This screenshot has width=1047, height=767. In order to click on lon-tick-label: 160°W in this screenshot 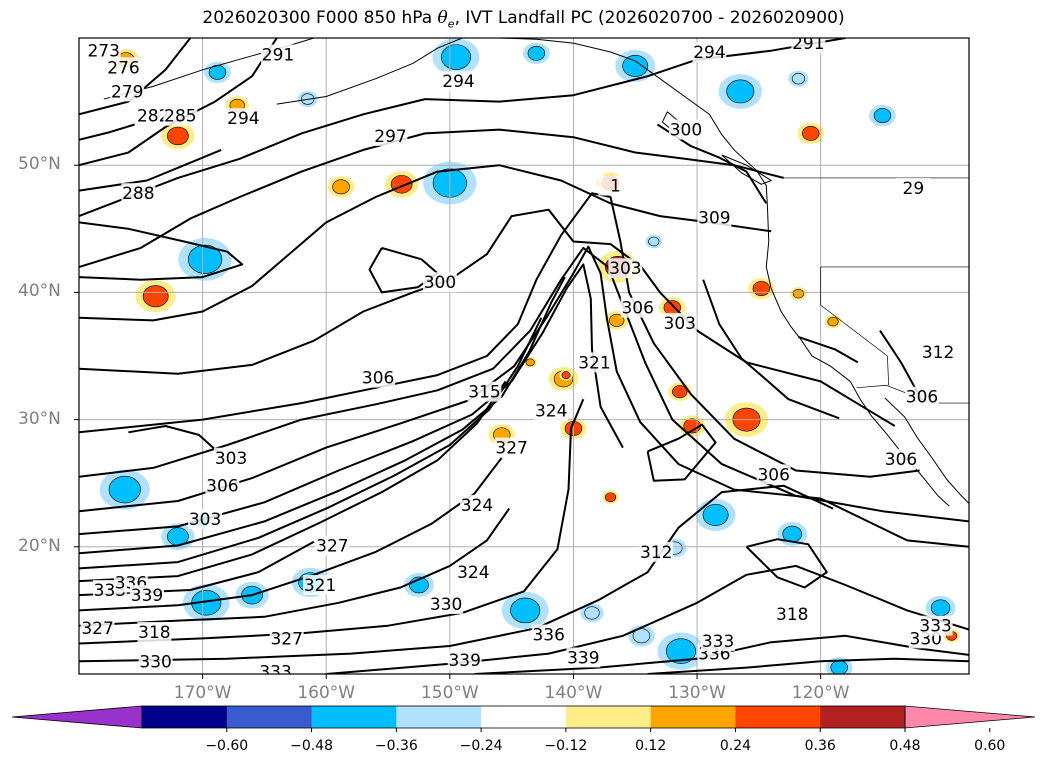, I will do `click(326, 693)`.